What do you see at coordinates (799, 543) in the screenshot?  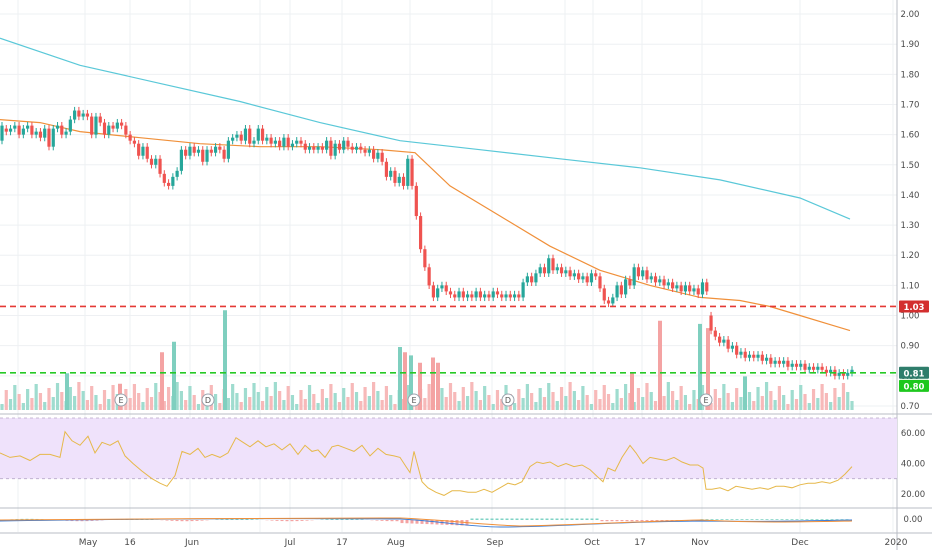 I see `time-axis-label: Dec` at bounding box center [799, 543].